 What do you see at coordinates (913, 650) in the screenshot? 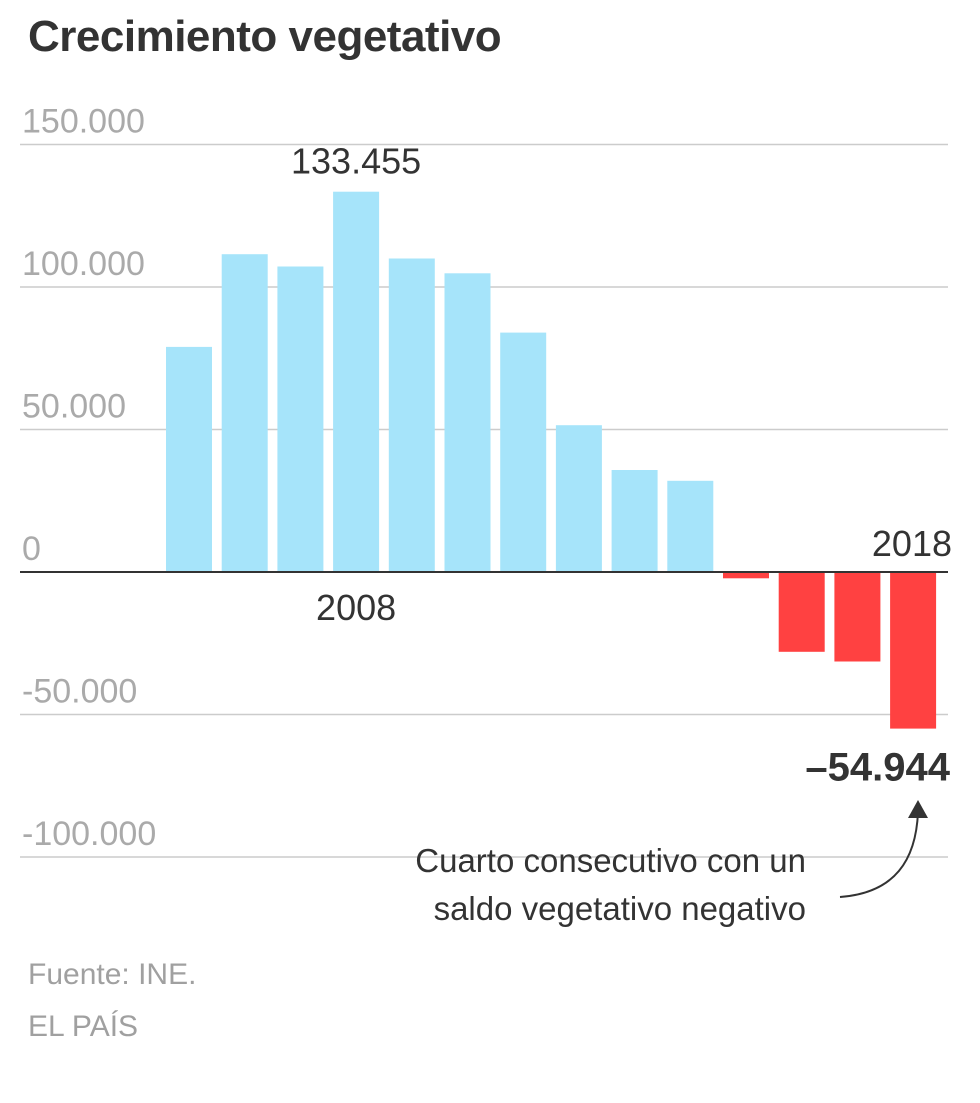
I see `bar-2018` at bounding box center [913, 650].